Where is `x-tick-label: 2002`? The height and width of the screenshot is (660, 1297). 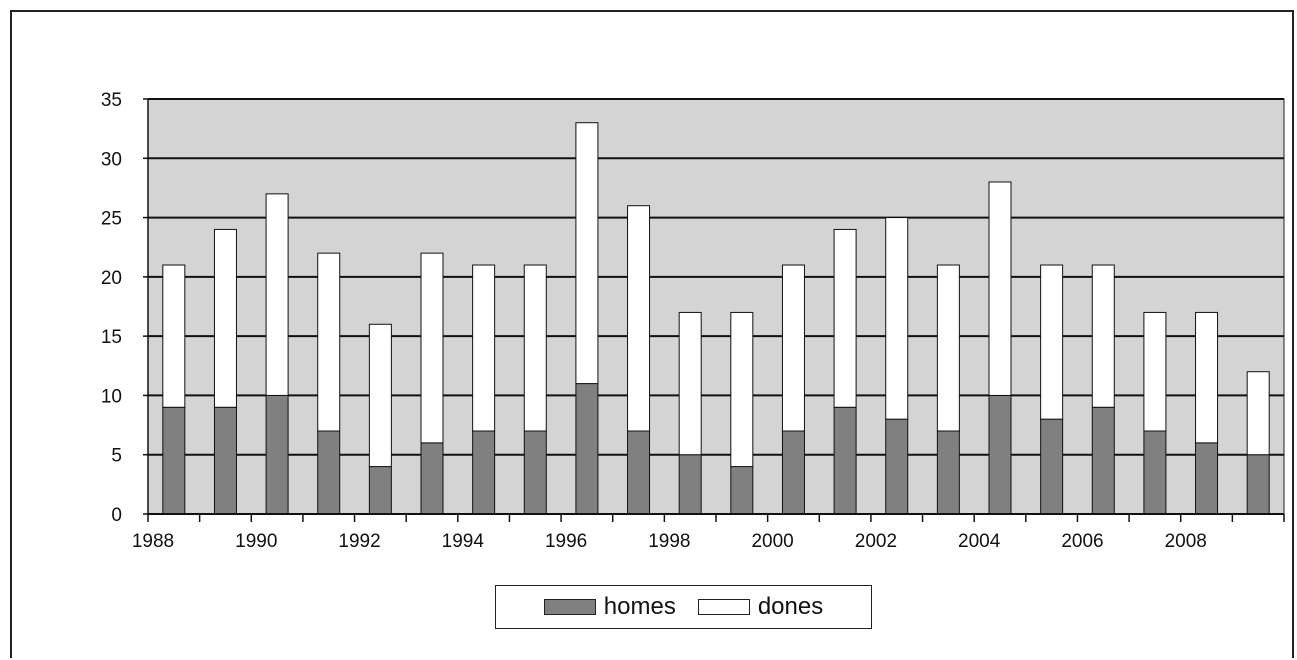 x-tick-label: 2002 is located at coordinates (876, 541).